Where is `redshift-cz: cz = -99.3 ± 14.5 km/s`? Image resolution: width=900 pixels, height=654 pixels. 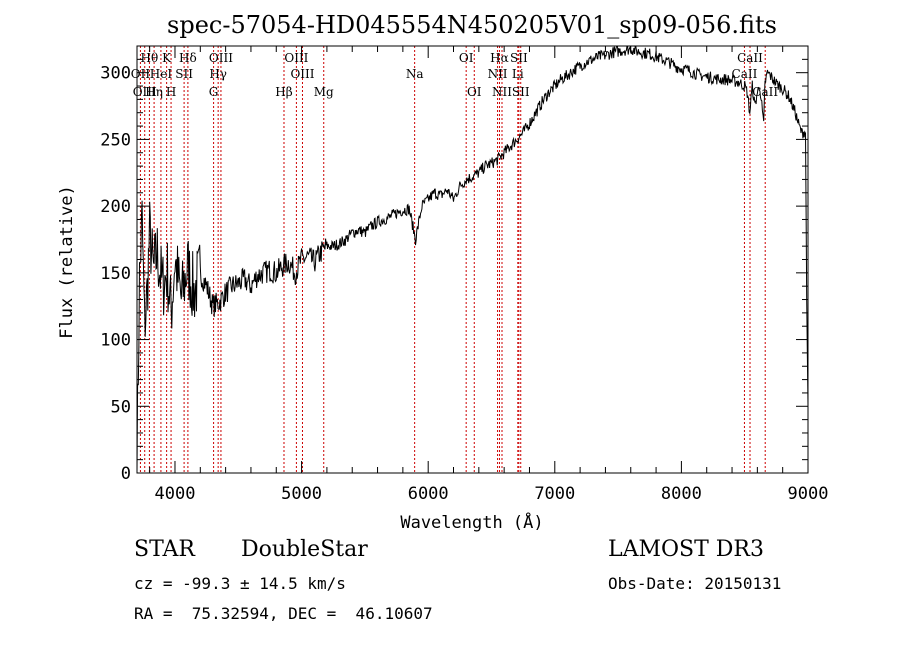
redshift-cz: cz = -99.3 ± 14.5 km/s is located at coordinates (240, 583).